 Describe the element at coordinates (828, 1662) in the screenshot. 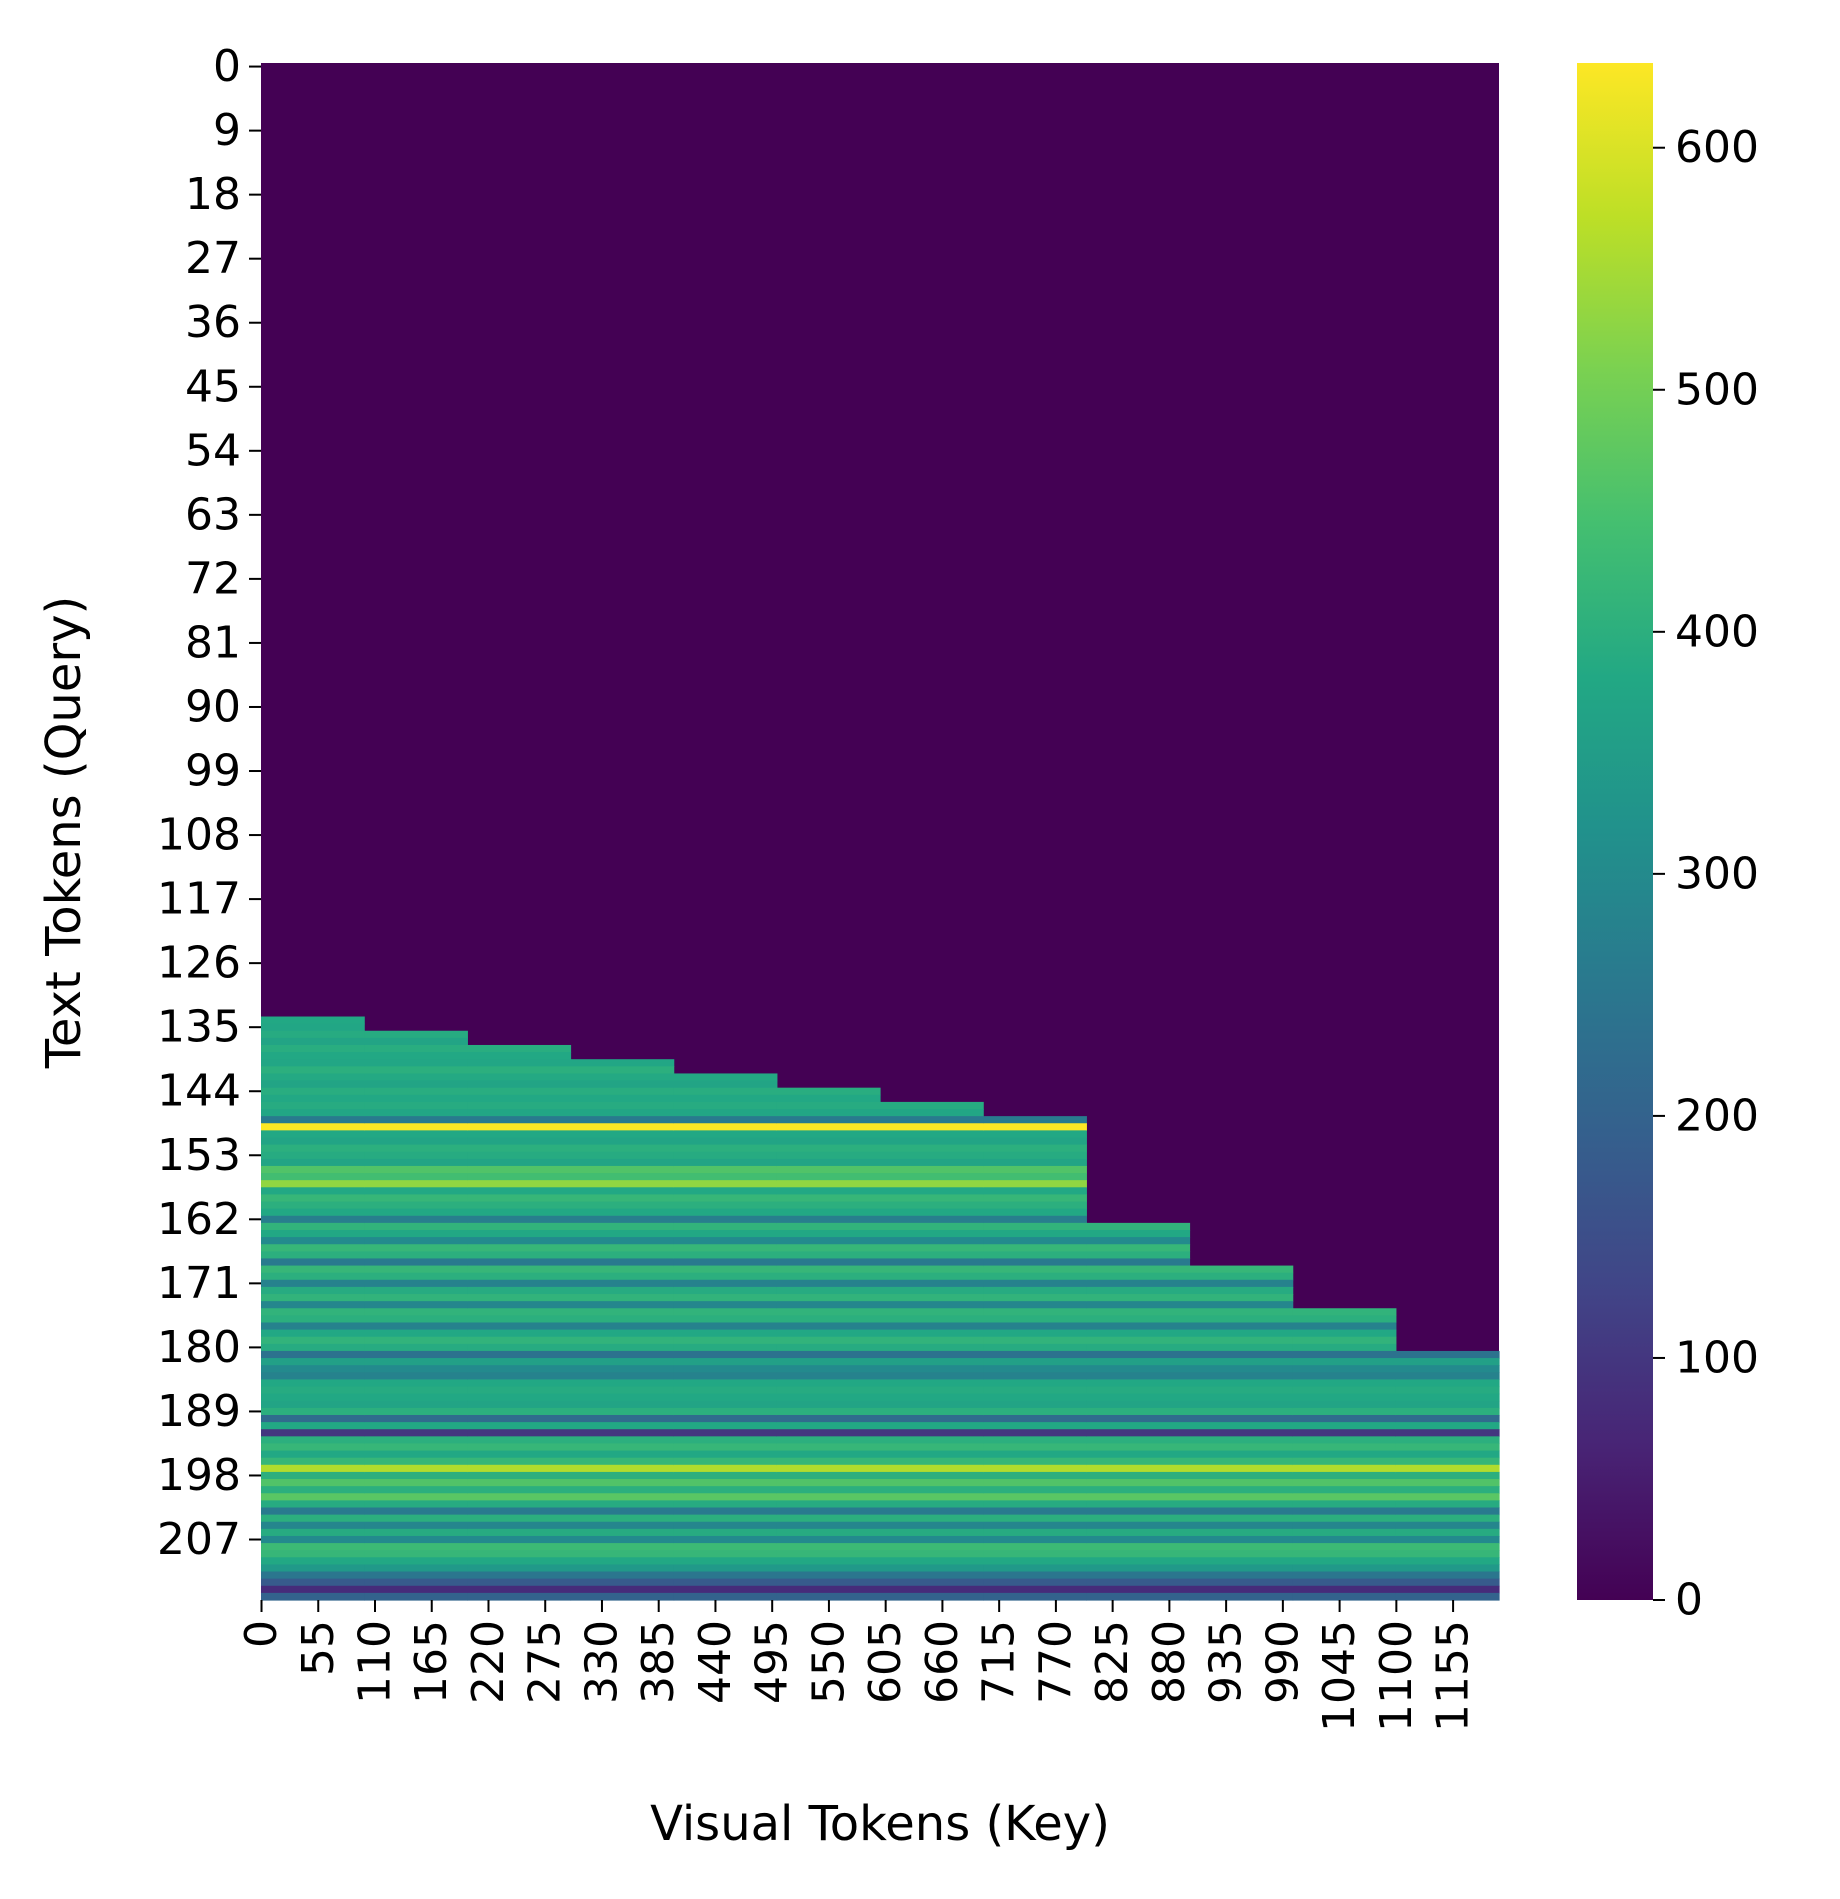

I see `x-tick-label: 550` at that location.